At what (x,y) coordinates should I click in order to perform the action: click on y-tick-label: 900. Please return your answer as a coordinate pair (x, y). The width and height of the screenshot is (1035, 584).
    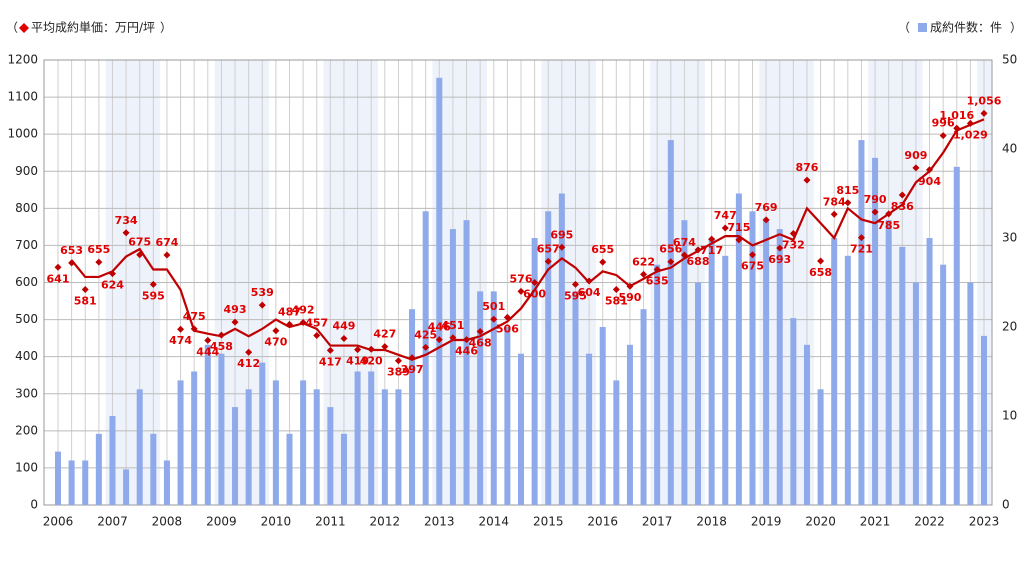
    Looking at the image, I should click on (26, 171).